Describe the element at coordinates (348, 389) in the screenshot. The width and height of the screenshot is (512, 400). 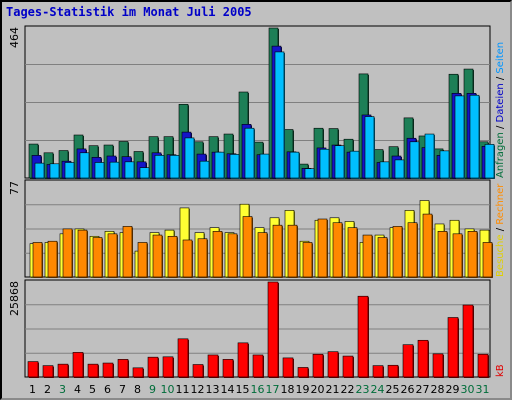
I see `x-axis-label-day-22: 22` at that location.